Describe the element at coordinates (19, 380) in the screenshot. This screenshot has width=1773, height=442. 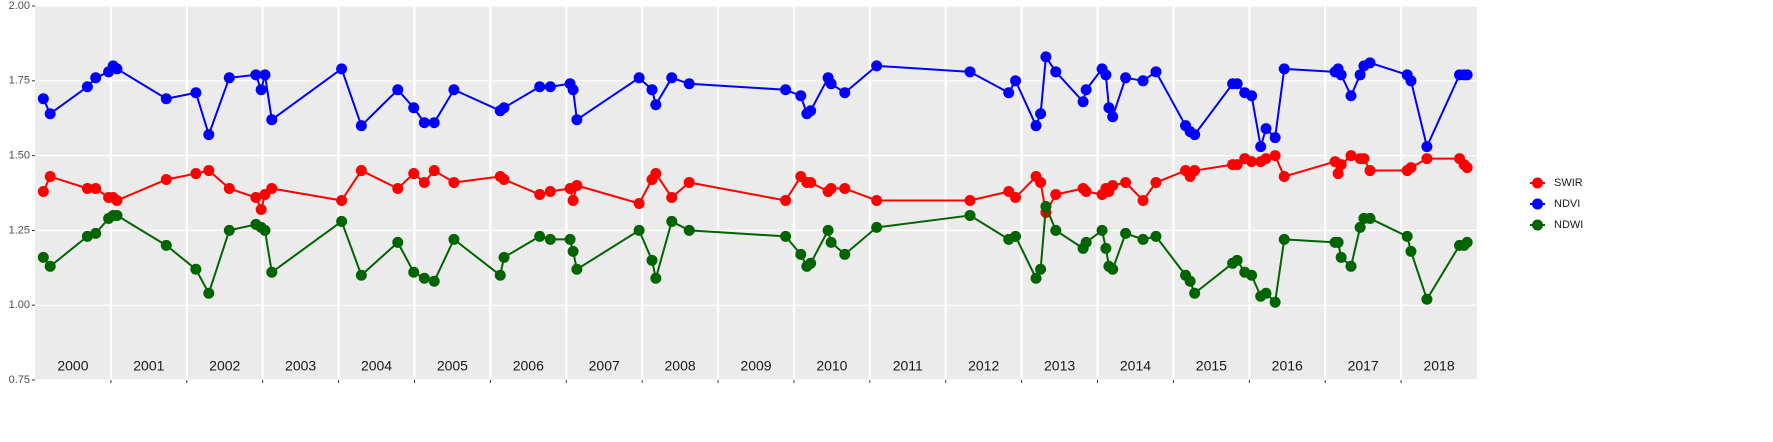
I see `y-tick-label: 0.75` at that location.